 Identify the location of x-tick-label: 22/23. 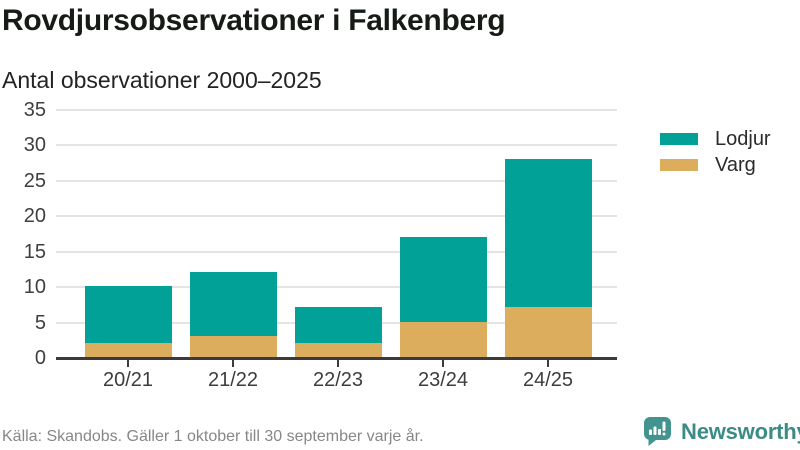
(338, 380).